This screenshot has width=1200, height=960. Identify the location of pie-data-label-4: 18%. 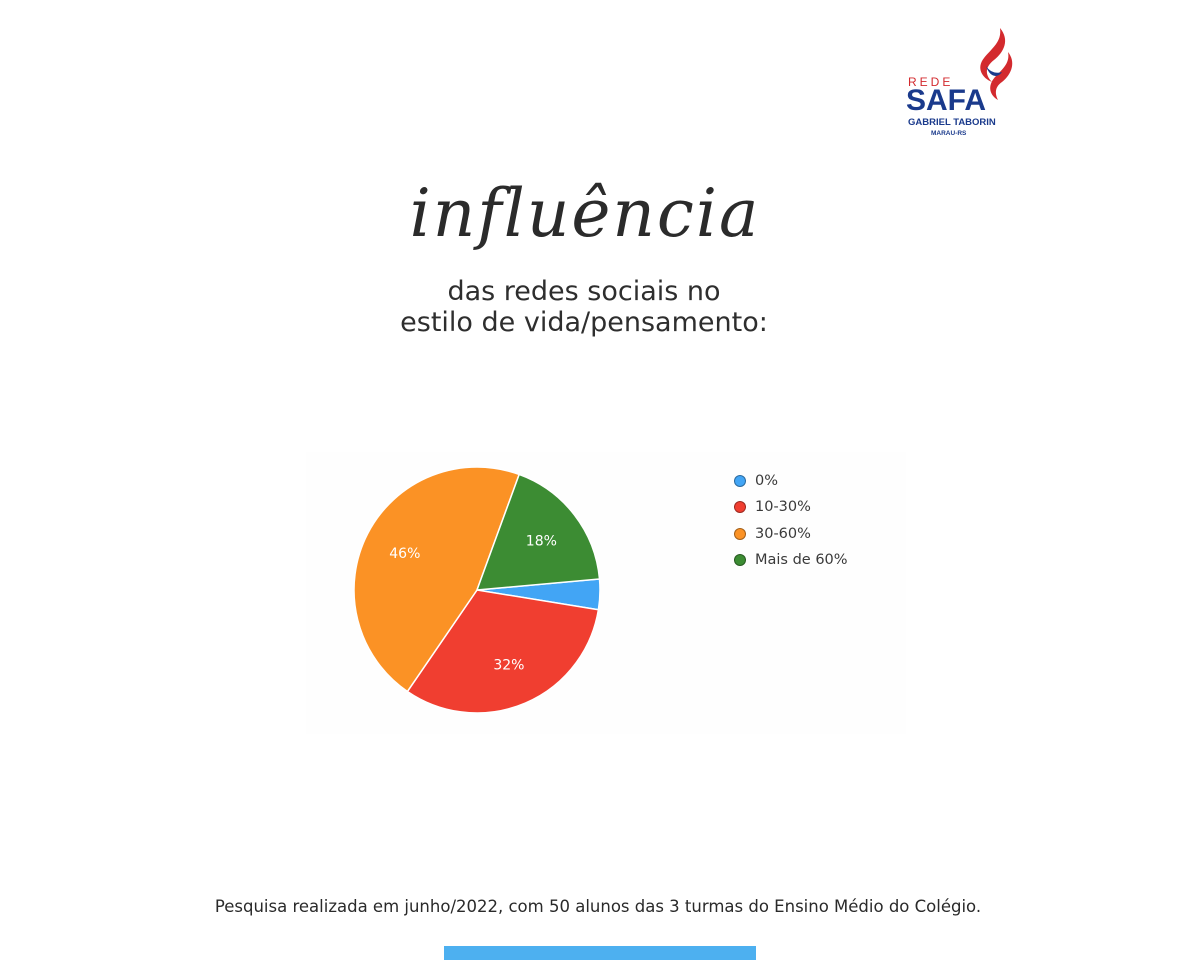
(541, 542).